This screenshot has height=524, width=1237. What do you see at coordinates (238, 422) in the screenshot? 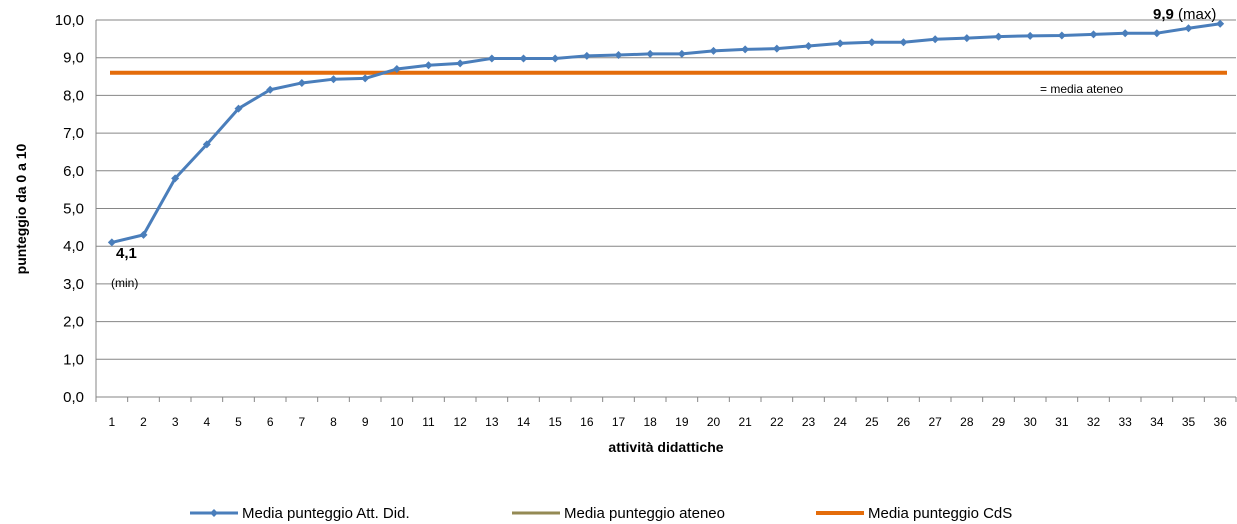
I see `x-tick-label: 5` at bounding box center [238, 422].